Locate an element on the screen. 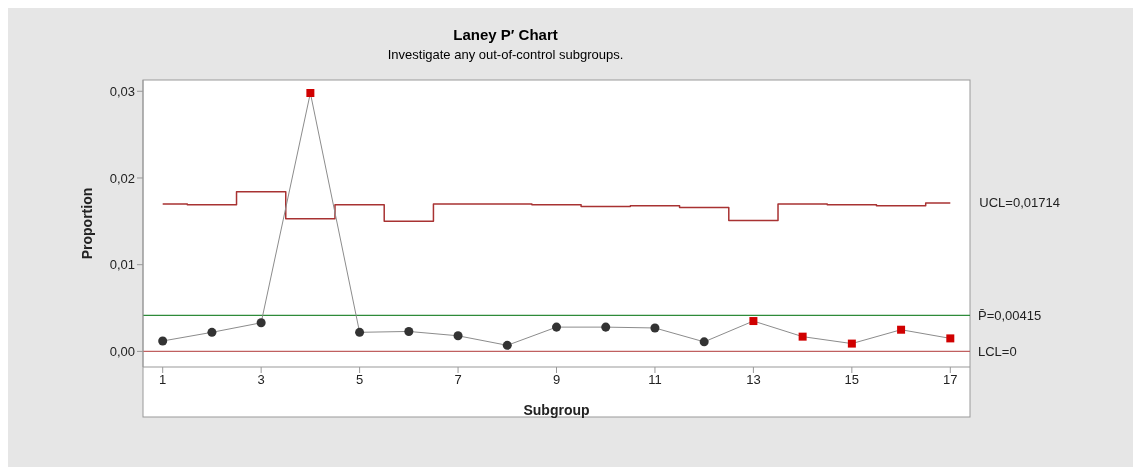 The width and height of the screenshot is (1141, 475). x-tick-label: 3 is located at coordinates (261, 380).